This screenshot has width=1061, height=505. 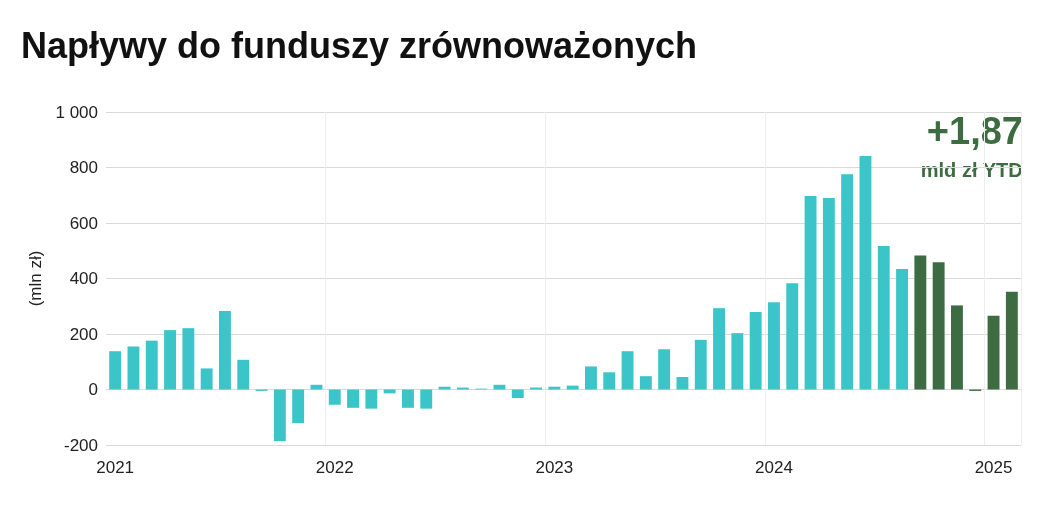 What do you see at coordinates (774, 467) in the screenshot?
I see `x-tick-label: 2024` at bounding box center [774, 467].